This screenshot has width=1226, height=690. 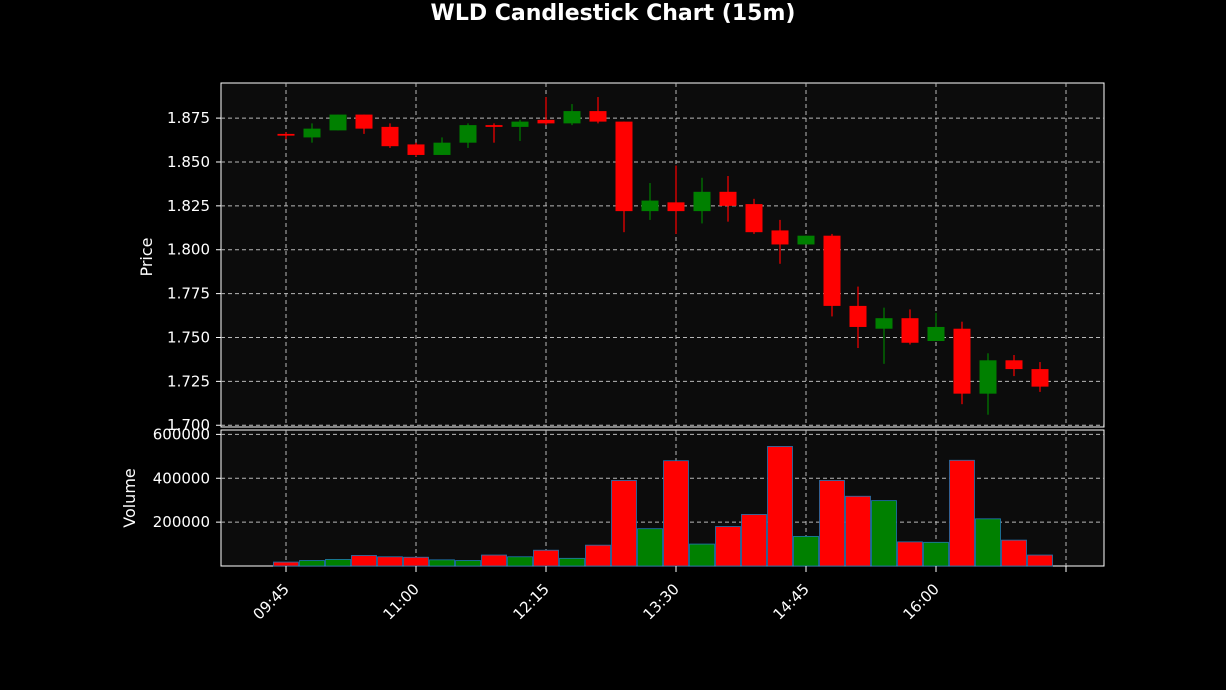 What do you see at coordinates (613, 13) in the screenshot?
I see `chart-title: WLD Candlestick Chart (15m)` at bounding box center [613, 13].